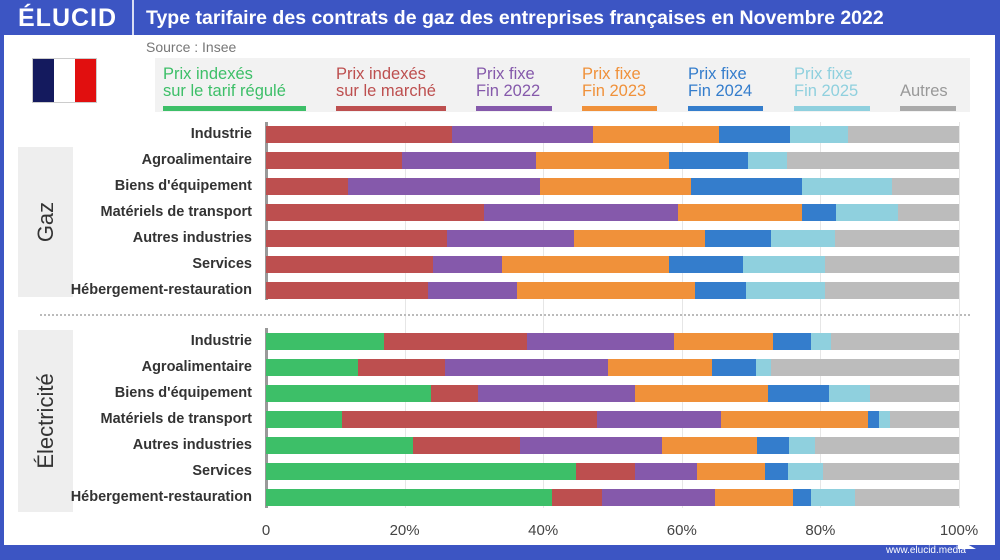  I want to click on source-note: Source : Insee, so click(191, 47).